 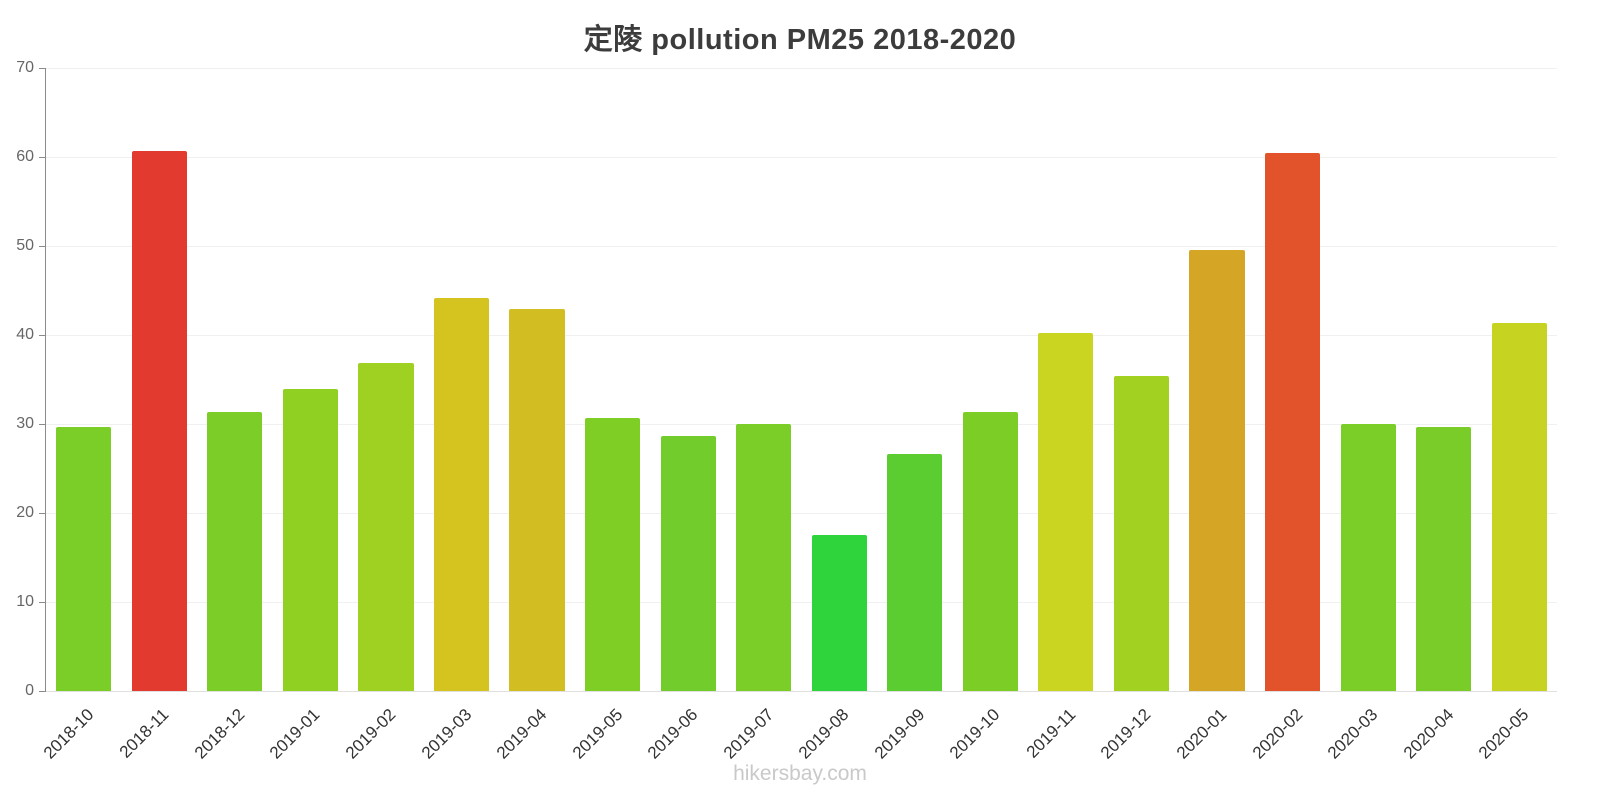 I want to click on bar-slot: 2019-03, so click(x=458, y=415).